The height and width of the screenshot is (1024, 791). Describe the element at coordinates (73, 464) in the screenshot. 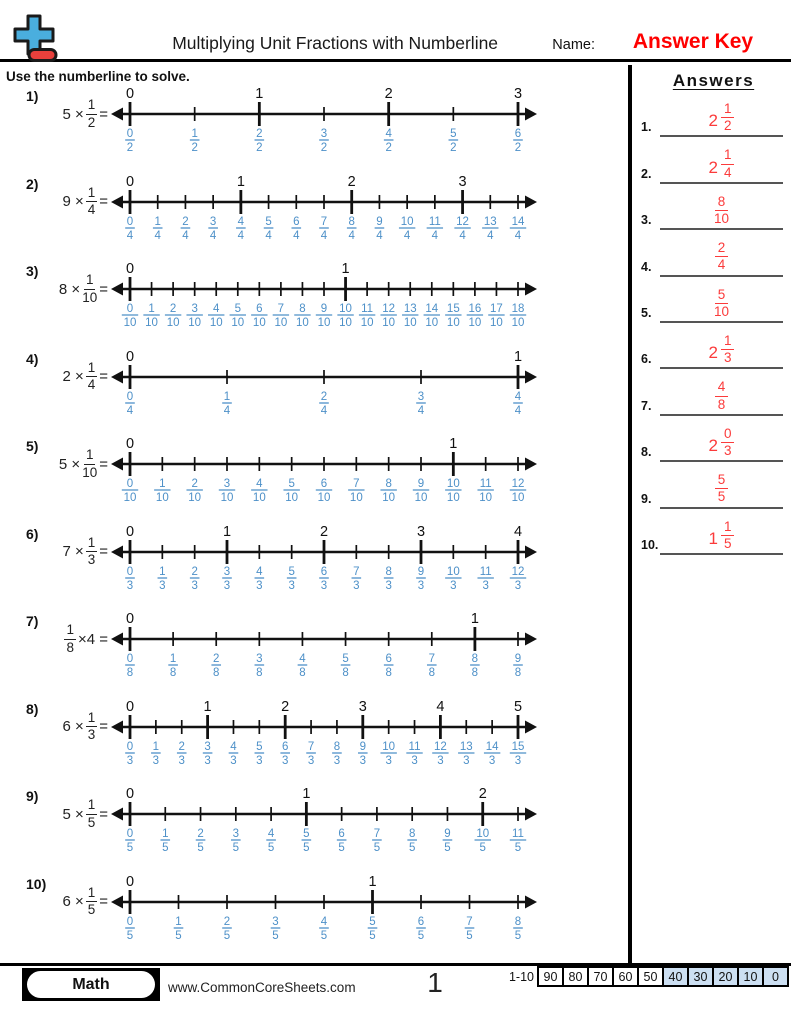

I see `problem-expression: 5 × 1 10 =` at that location.